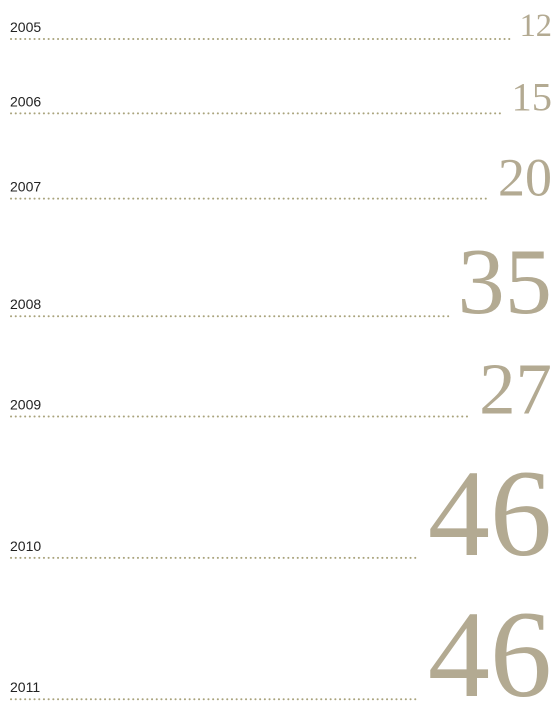 The height and width of the screenshot is (714, 558). I want to click on year-label: 2010, so click(25, 546).